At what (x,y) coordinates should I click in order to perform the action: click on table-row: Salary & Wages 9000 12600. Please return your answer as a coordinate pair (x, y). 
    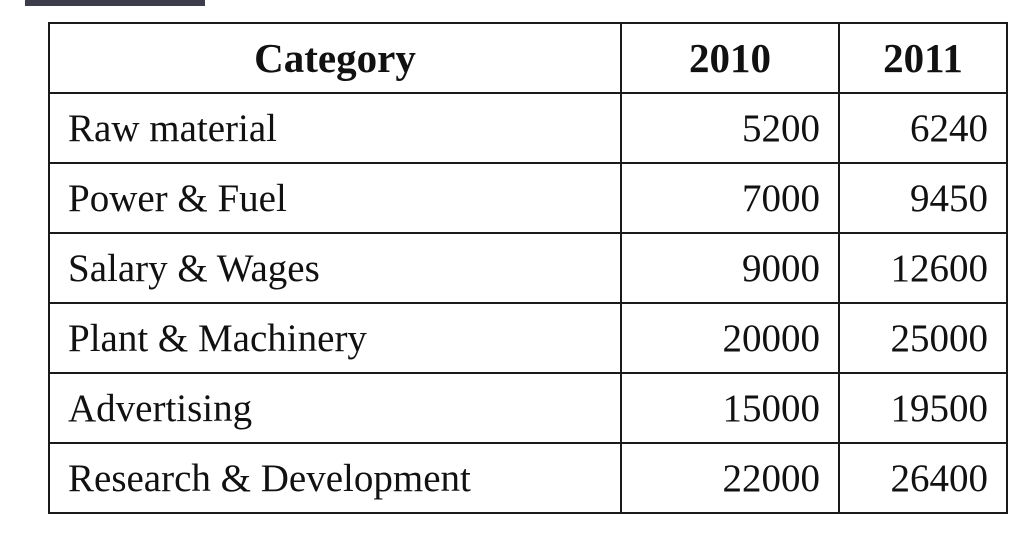
    Looking at the image, I should click on (528, 268).